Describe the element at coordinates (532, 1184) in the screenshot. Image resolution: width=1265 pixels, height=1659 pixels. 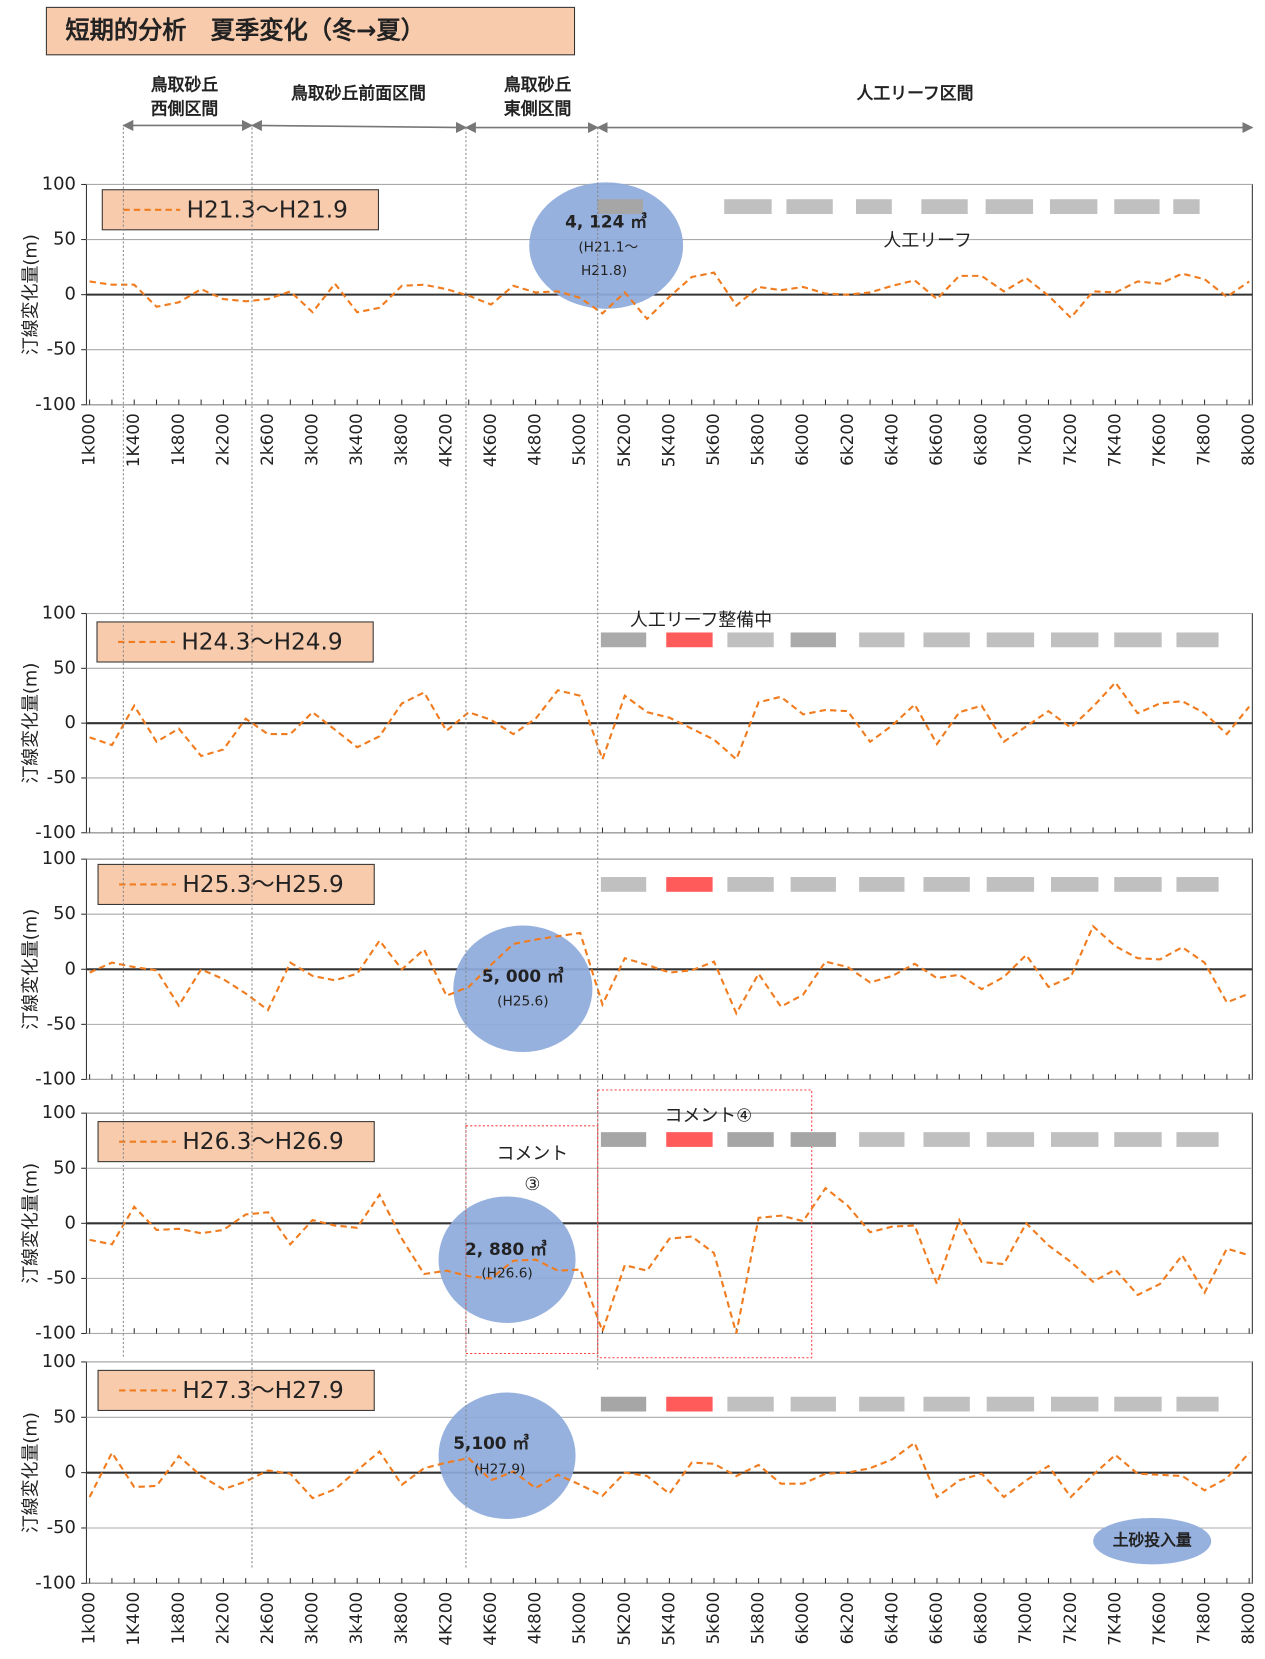
I see `annotation: ③` at that location.